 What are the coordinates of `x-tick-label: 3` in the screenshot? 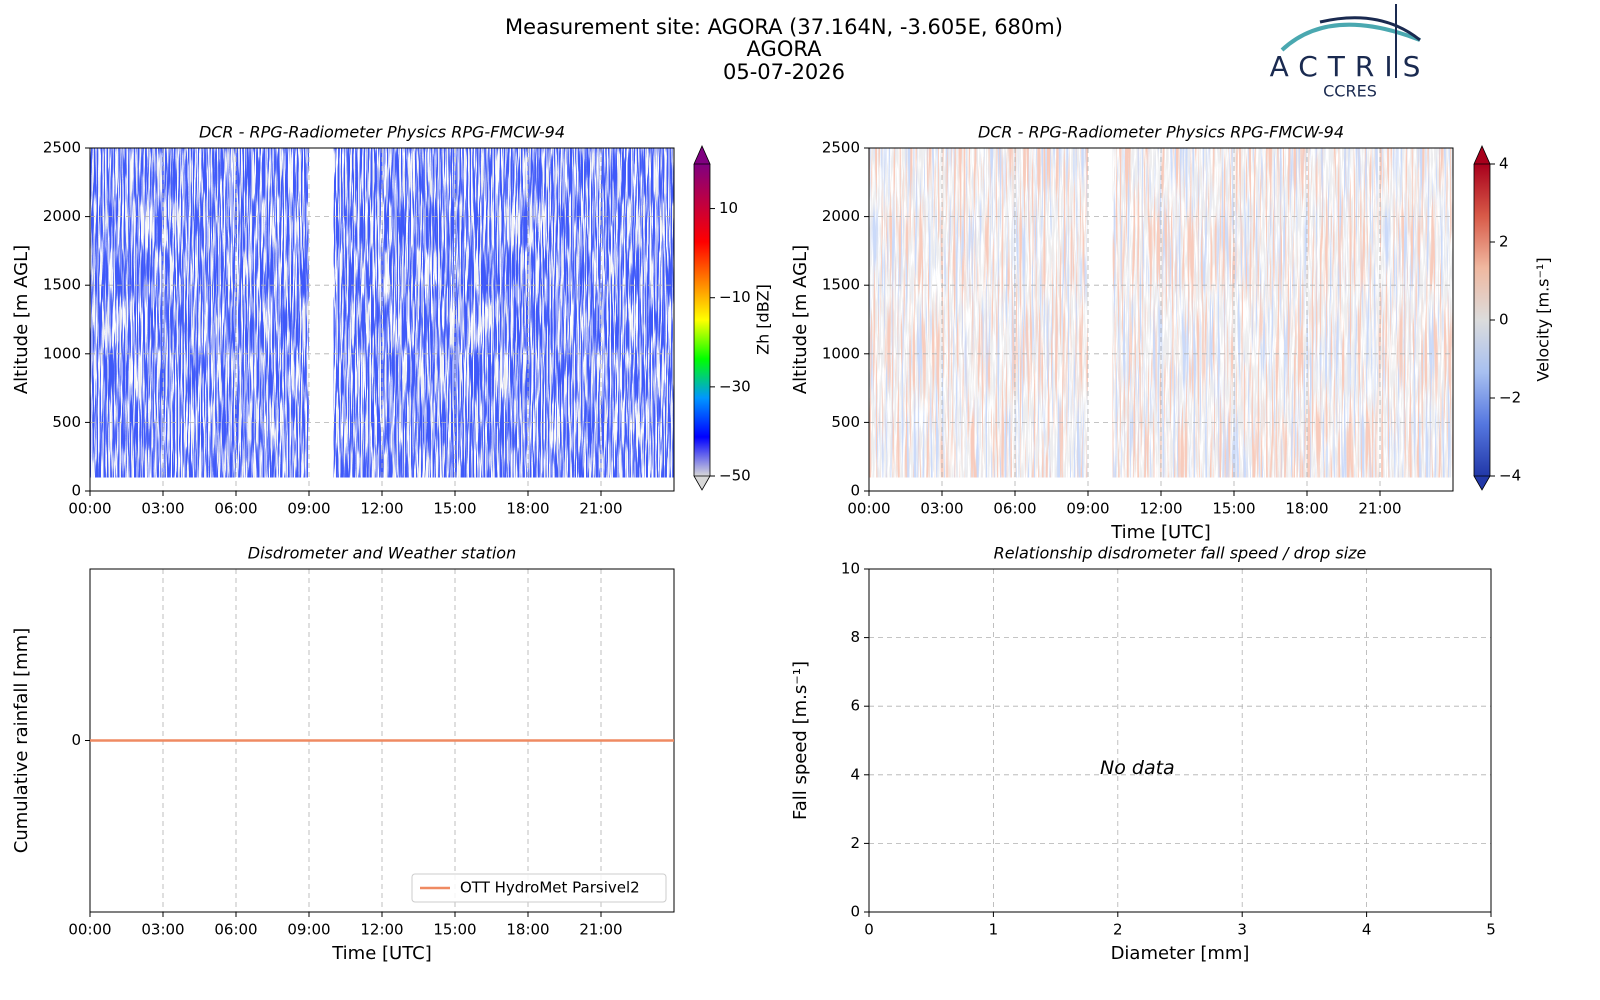 It's located at (1242, 930).